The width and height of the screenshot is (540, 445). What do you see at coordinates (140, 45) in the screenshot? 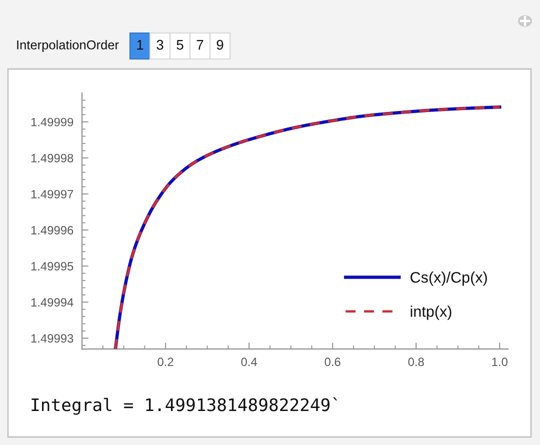
I see `text: 1` at bounding box center [140, 45].